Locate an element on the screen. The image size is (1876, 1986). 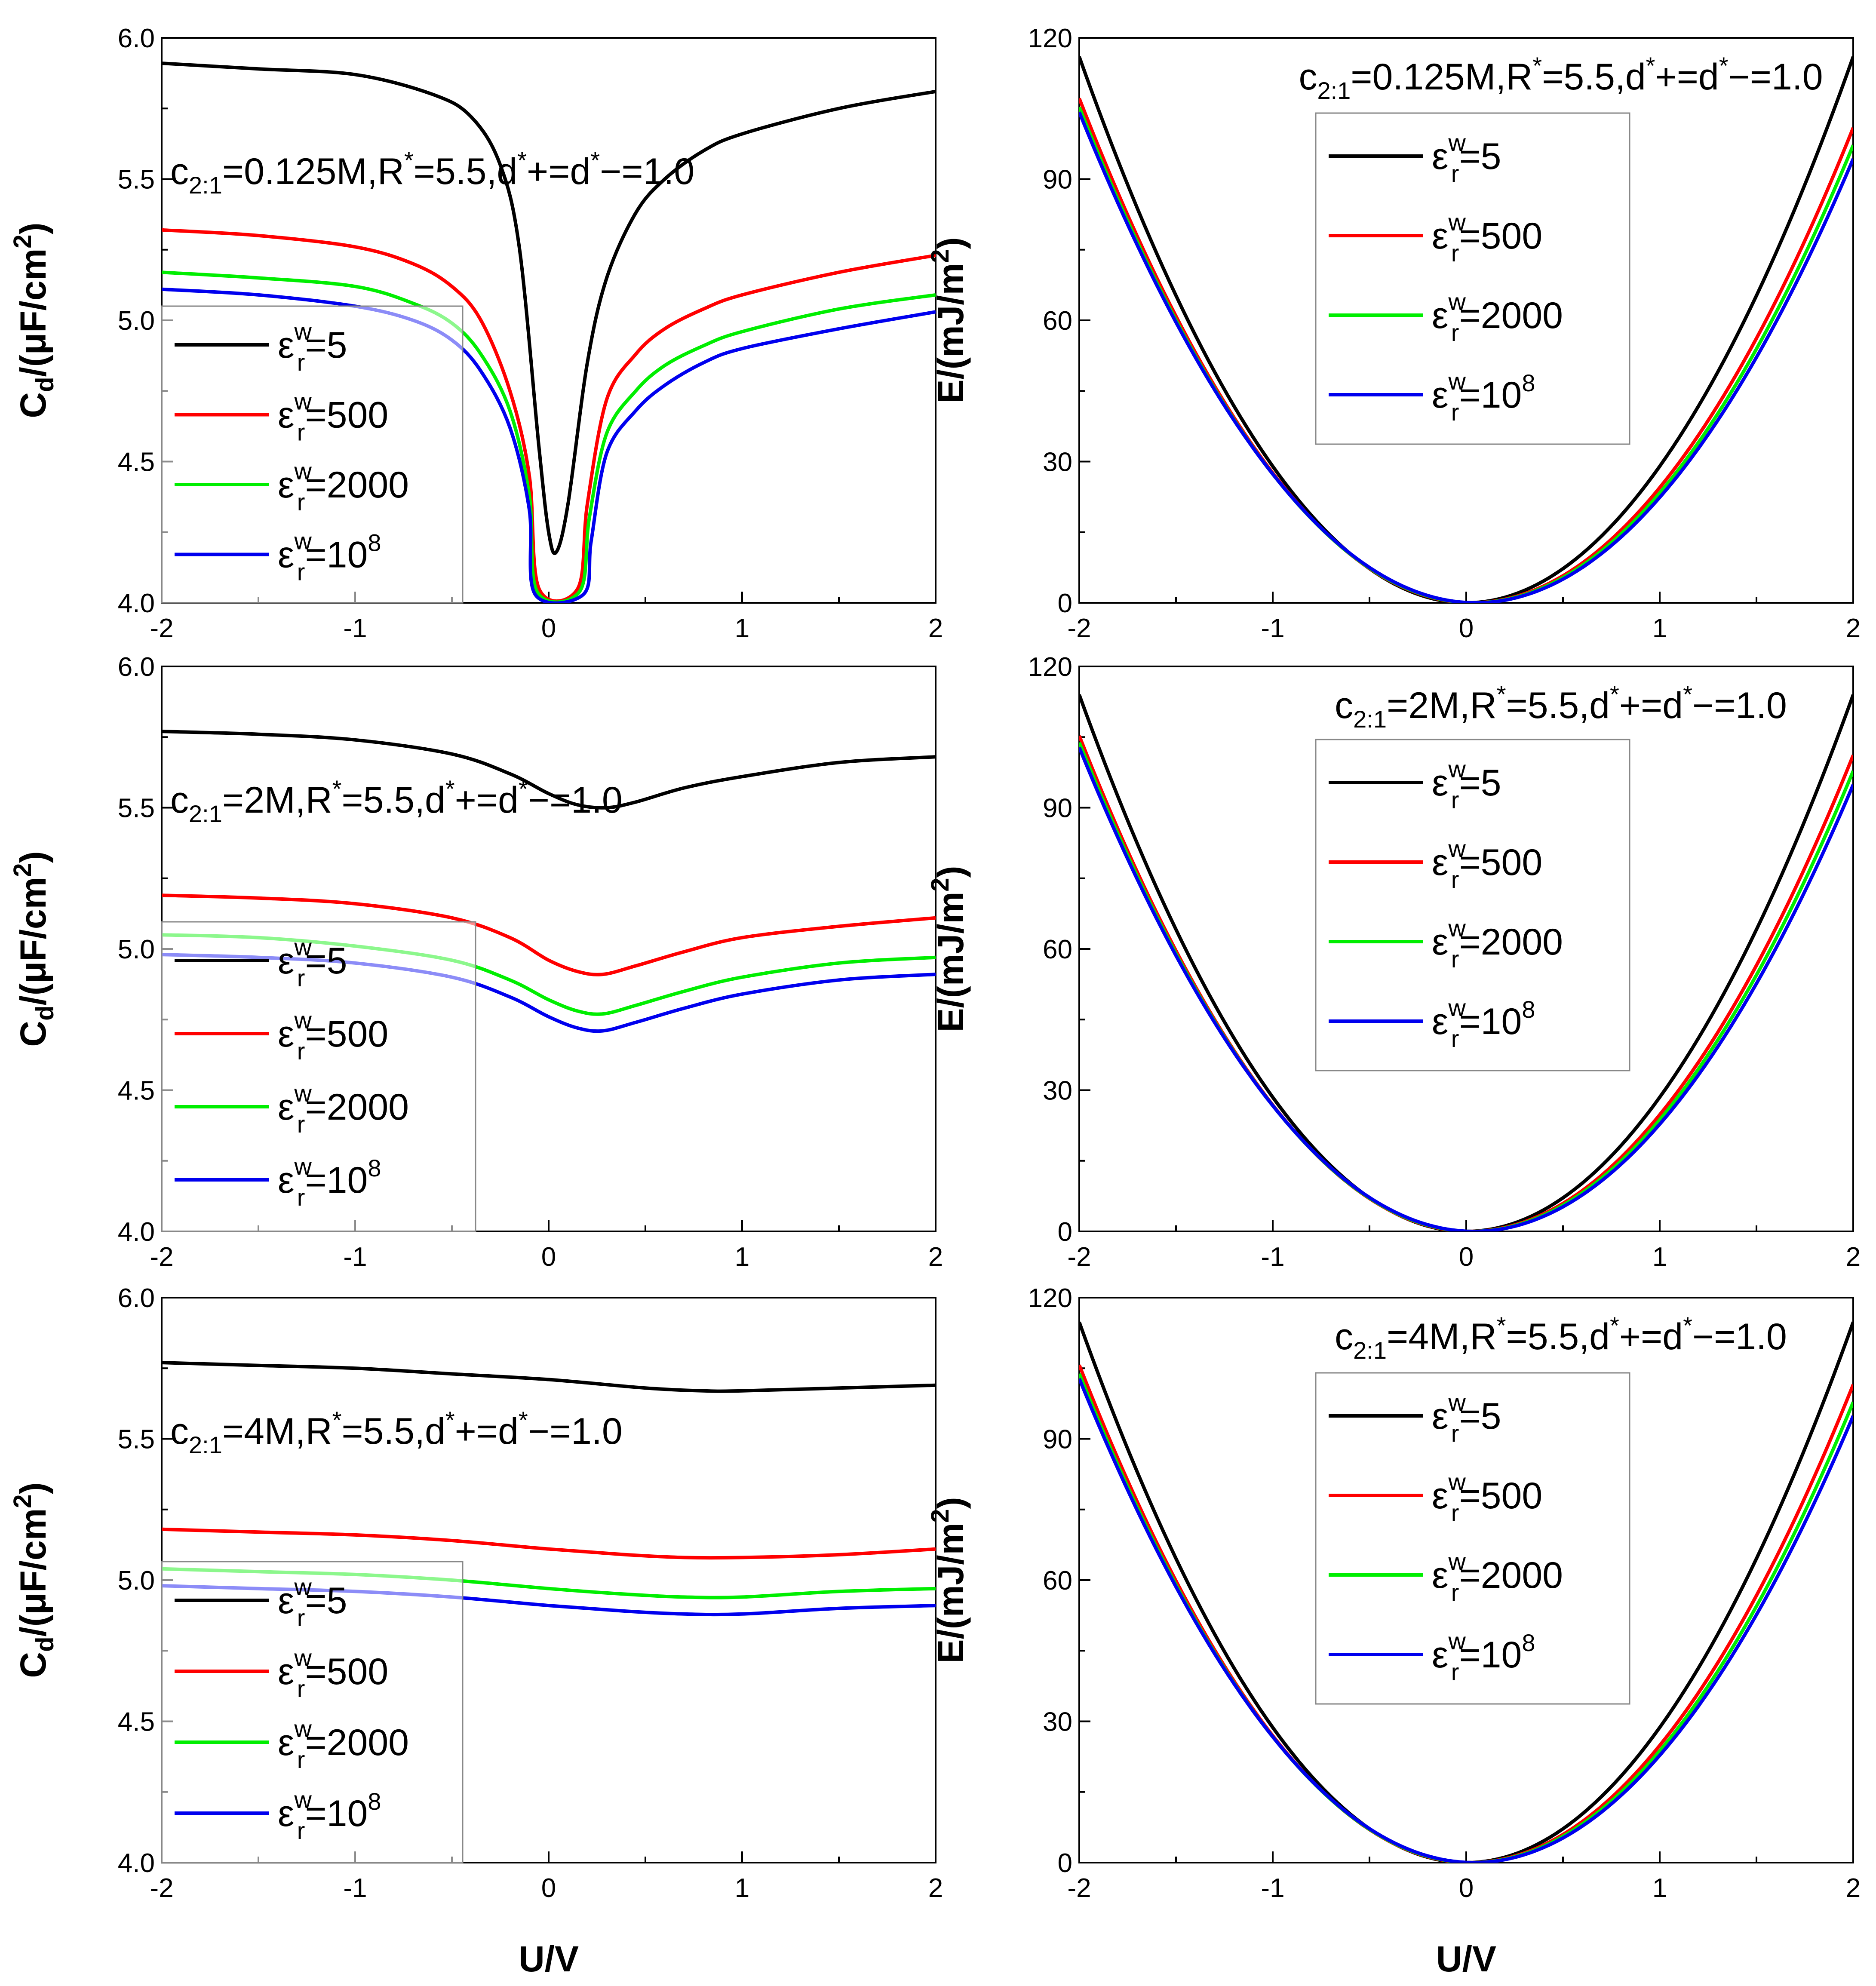
y-tick-label: 0 is located at coordinates (1065, 1232).